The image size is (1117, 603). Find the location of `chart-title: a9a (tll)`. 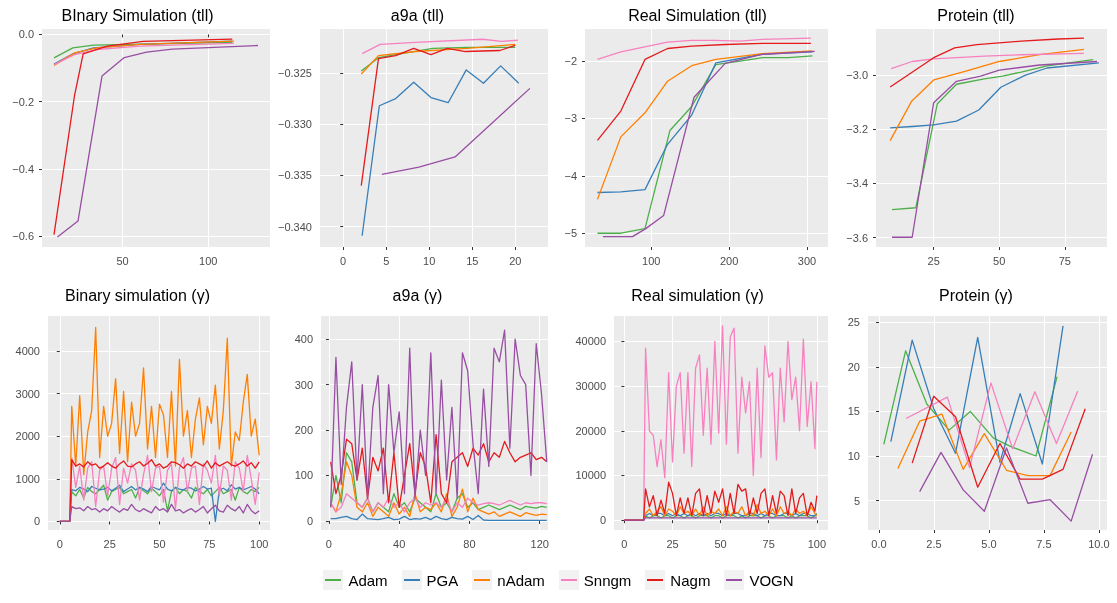

chart-title: a9a (tll) is located at coordinates (417, 15).